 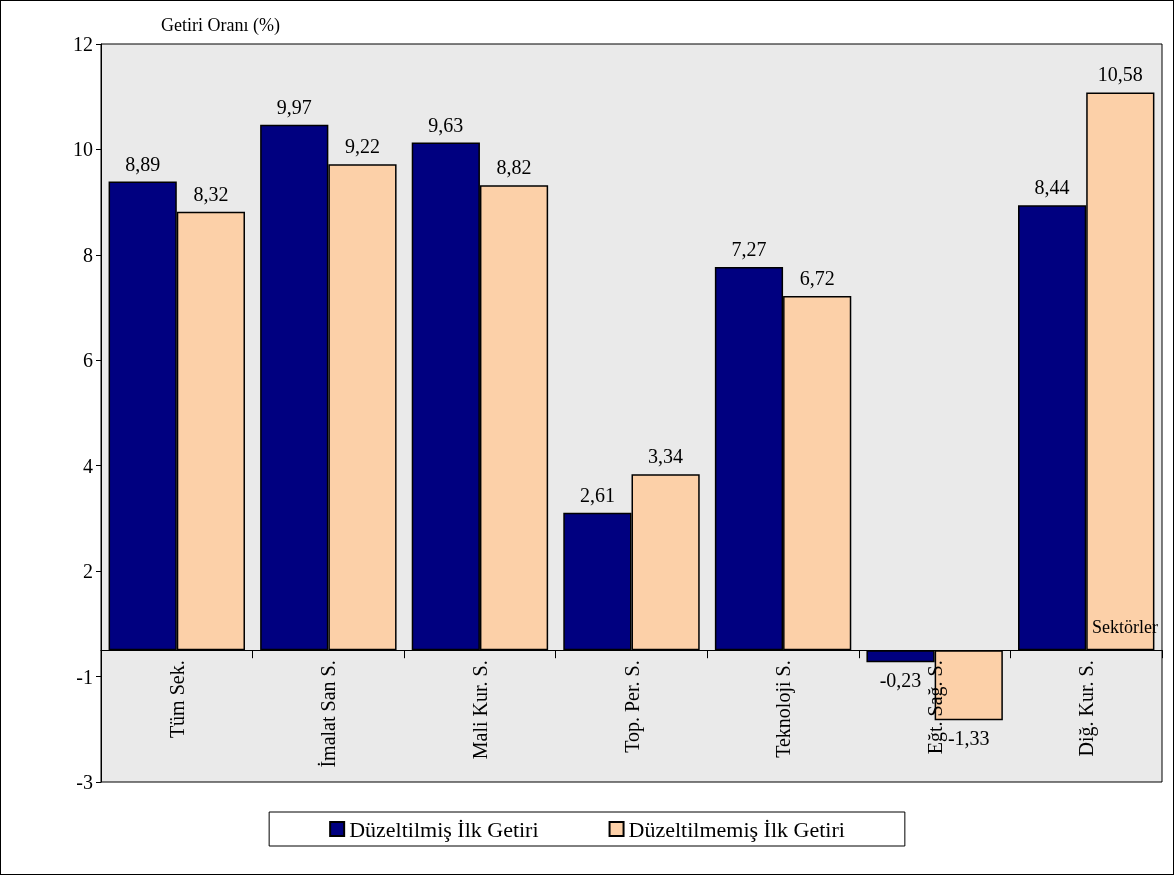 What do you see at coordinates (632, 706) in the screenshot?
I see `x-tick-label: Top. Per. S.` at bounding box center [632, 706].